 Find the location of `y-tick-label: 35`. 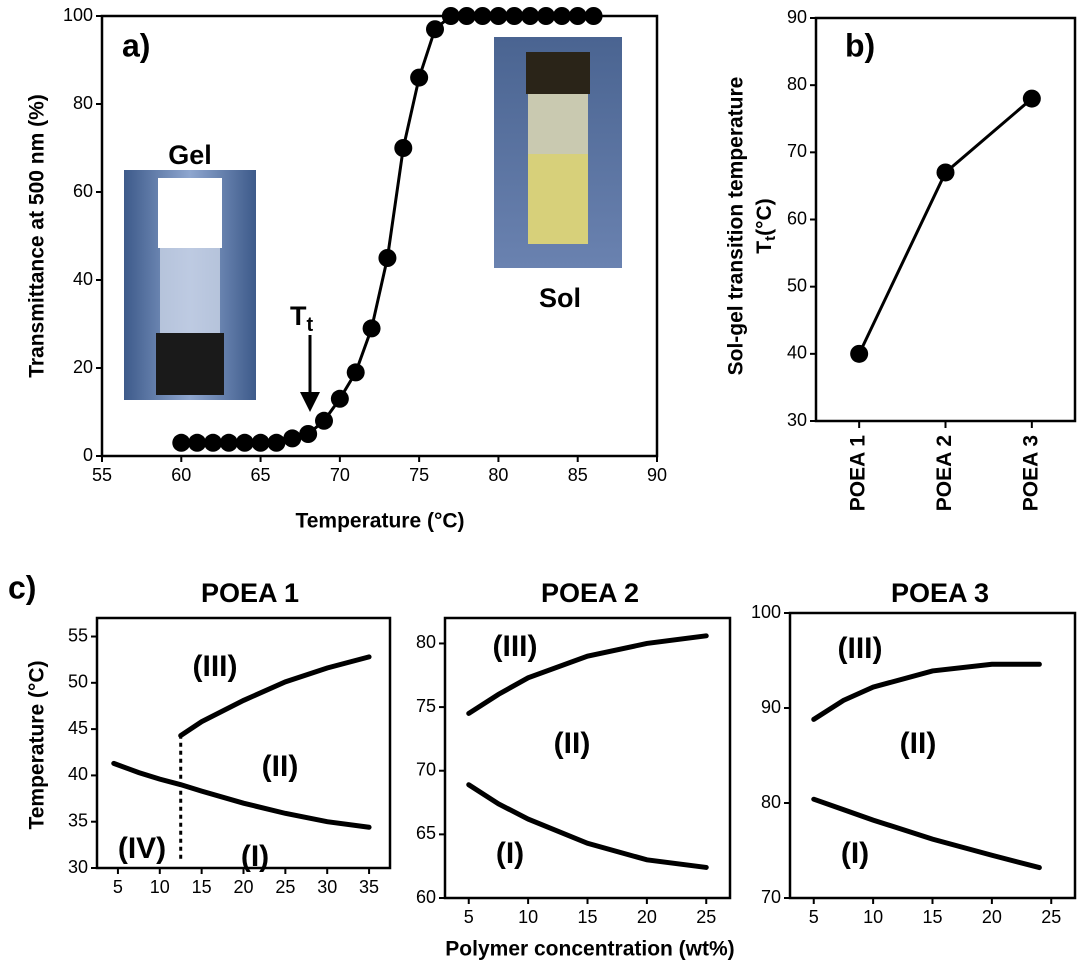

y-tick-label: 35 is located at coordinates (78, 820).